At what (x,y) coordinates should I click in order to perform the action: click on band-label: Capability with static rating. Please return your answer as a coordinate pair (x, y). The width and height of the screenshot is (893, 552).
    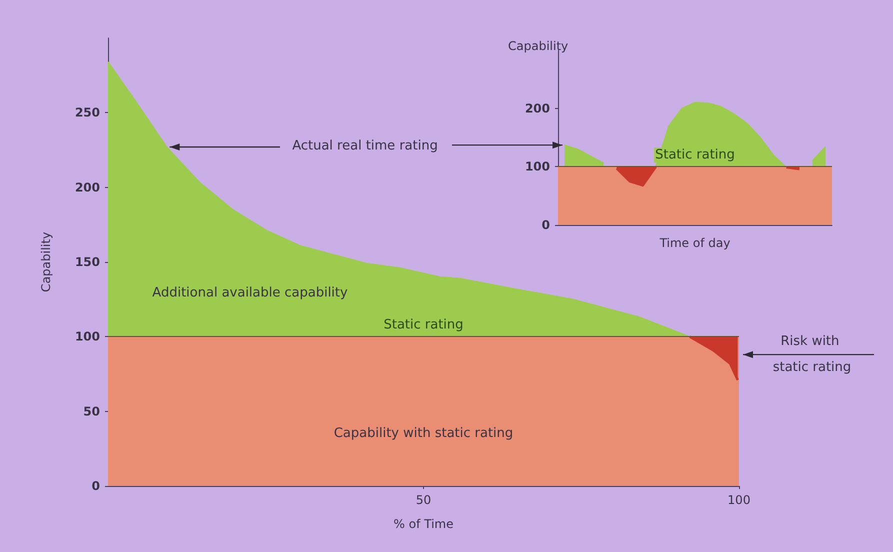
    Looking at the image, I should click on (424, 433).